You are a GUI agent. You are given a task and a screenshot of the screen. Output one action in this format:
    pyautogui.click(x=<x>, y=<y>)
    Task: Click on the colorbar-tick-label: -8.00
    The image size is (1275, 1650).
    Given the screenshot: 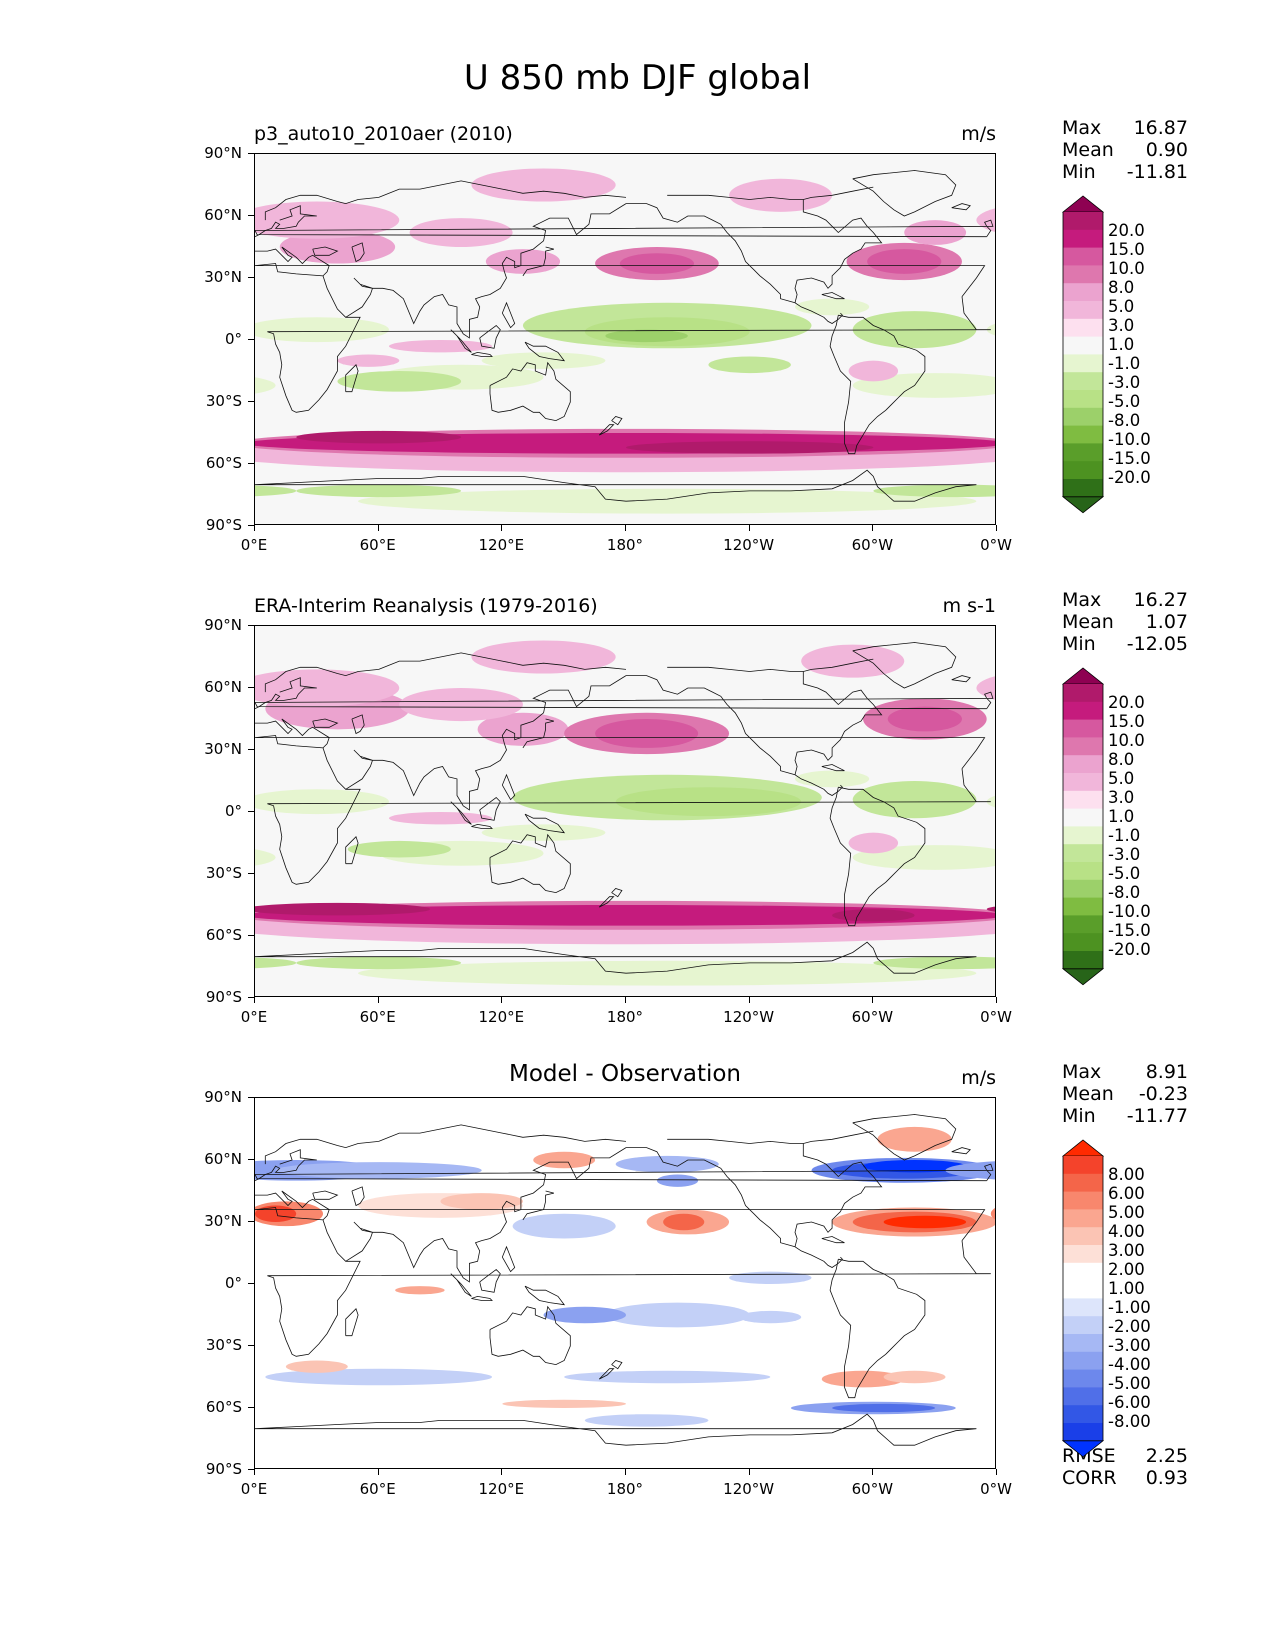 What is the action you would take?
    pyautogui.click(x=1129, y=1421)
    